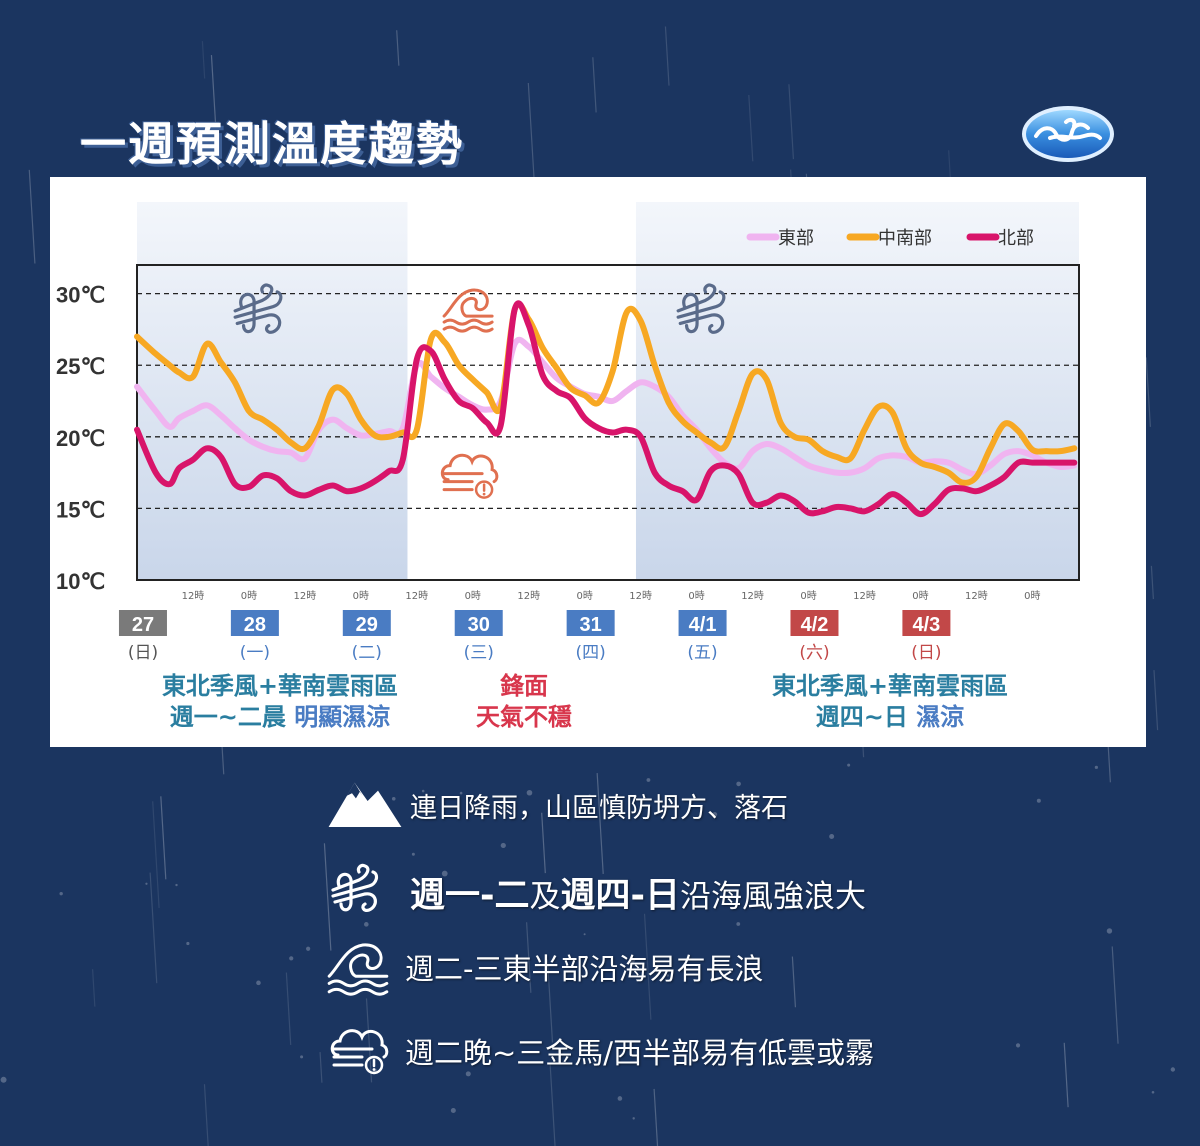 The height and width of the screenshot is (1146, 1200). I want to click on weather-bureau-logo, so click(1068, 134).